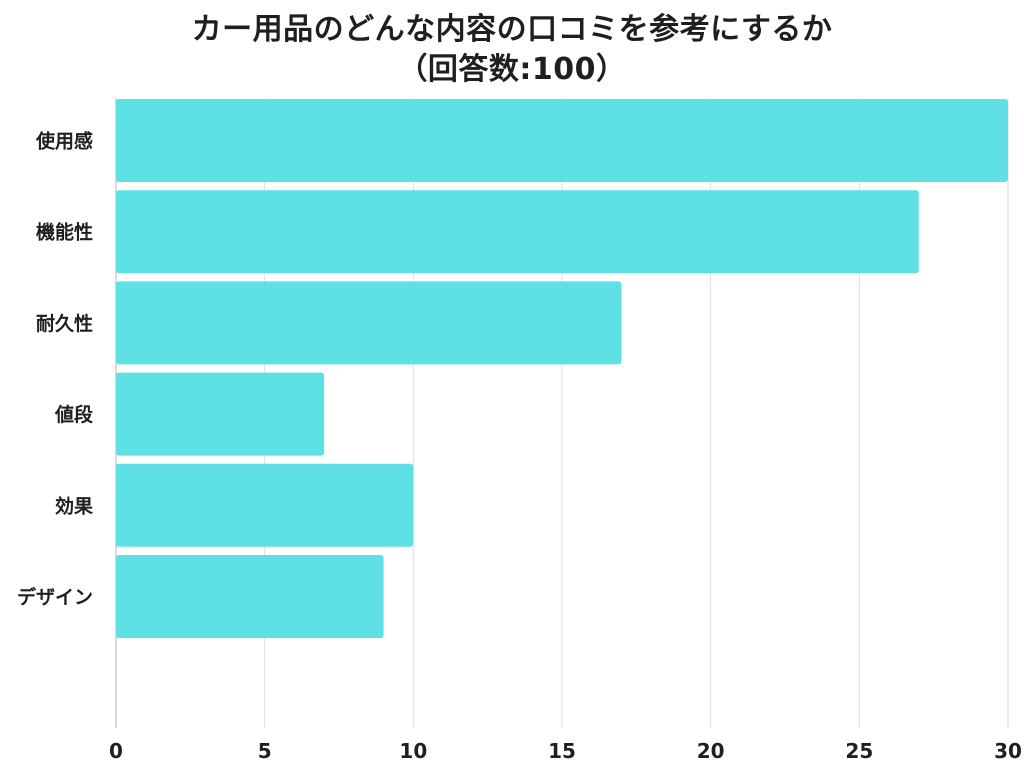 This screenshot has height=768, width=1024. I want to click on chart-title-line1: カー用品のどんな内容の口コミを参考にするか, so click(512, 29).